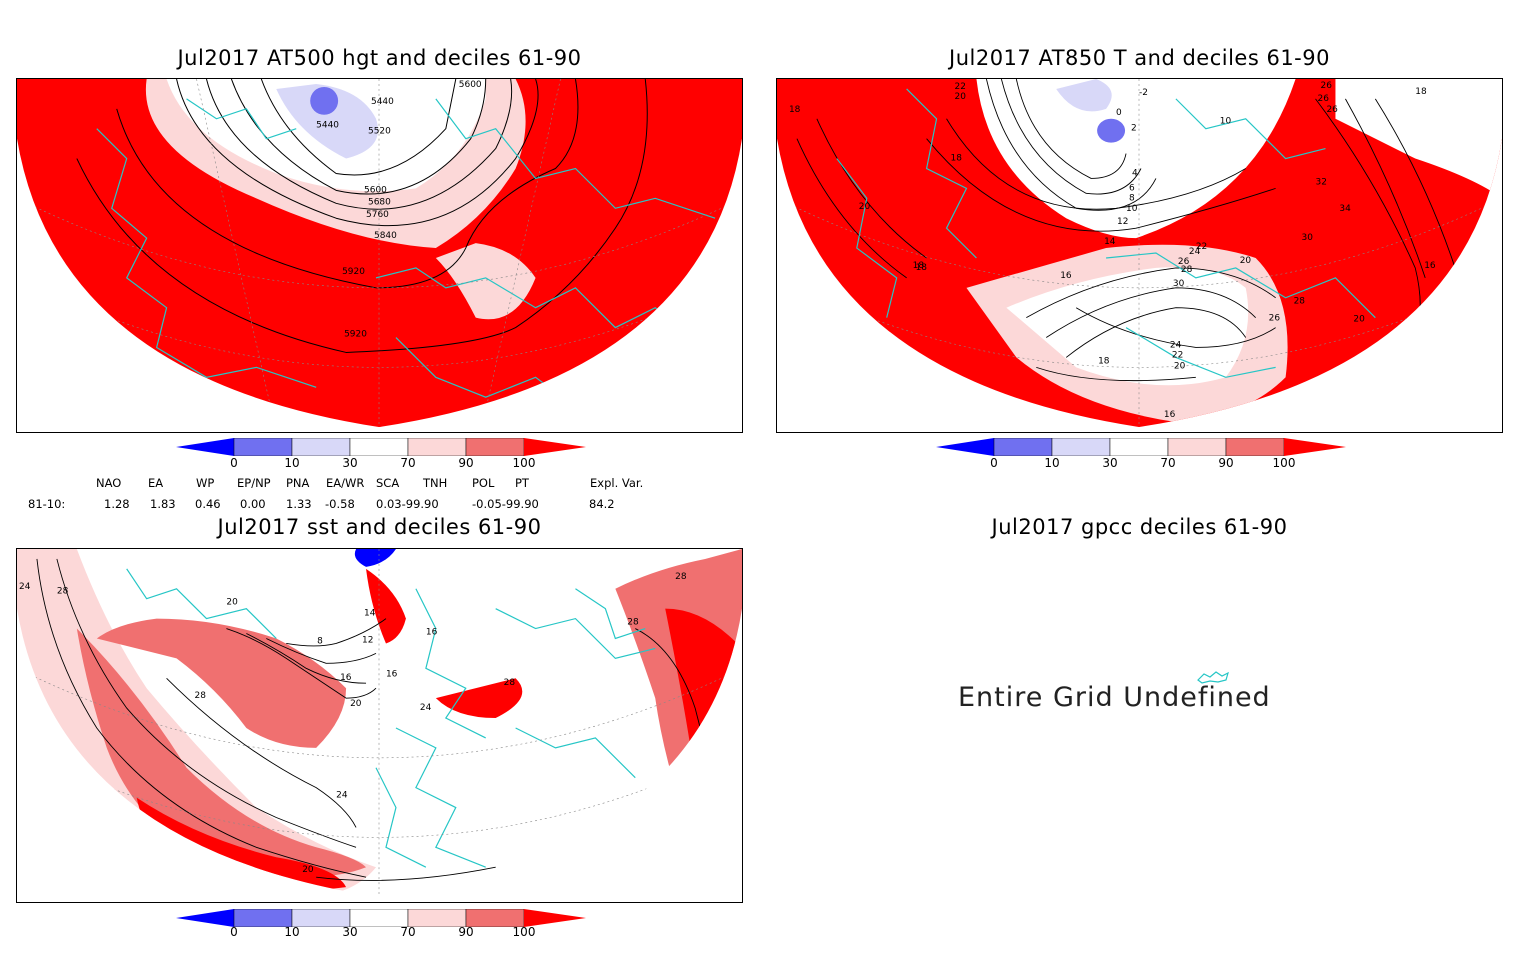  Describe the element at coordinates (254, 483) in the screenshot. I see `index-header-epnp: EP/NP` at that location.